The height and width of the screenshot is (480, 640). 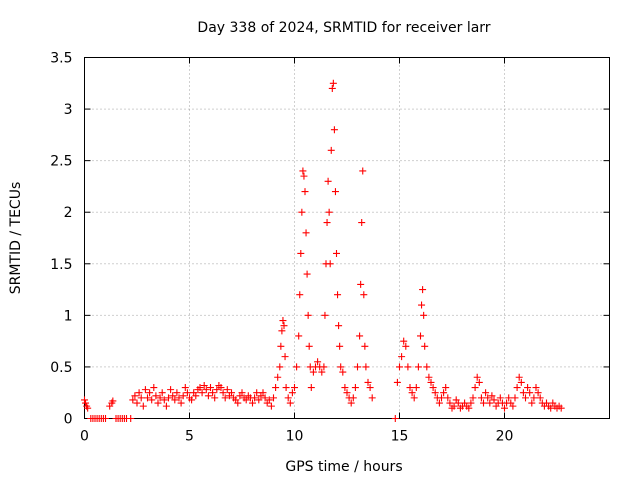 I want to click on x-tick-label: 10, so click(x=295, y=437).